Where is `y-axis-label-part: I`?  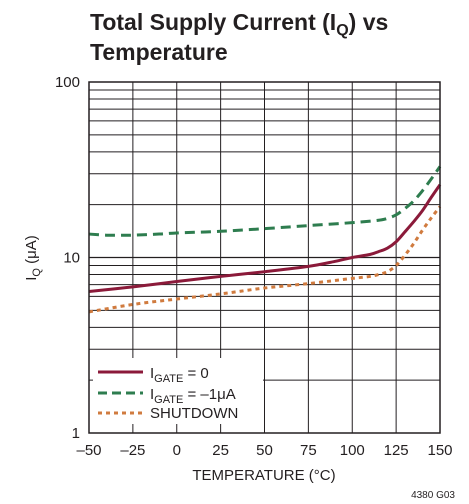
y-axis-label-part: I is located at coordinates (31, 279).